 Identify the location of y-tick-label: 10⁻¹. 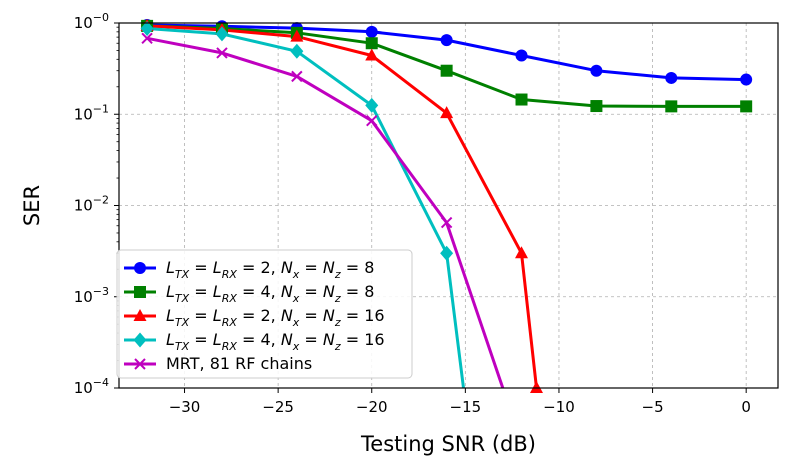
(91, 112).